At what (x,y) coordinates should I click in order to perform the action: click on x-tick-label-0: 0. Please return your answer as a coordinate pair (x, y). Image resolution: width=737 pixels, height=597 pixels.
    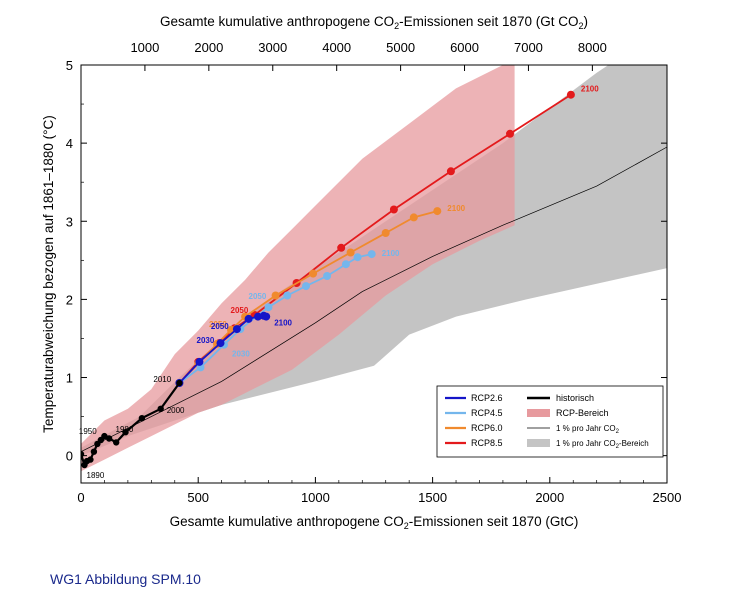
    Looking at the image, I should click on (80, 497).